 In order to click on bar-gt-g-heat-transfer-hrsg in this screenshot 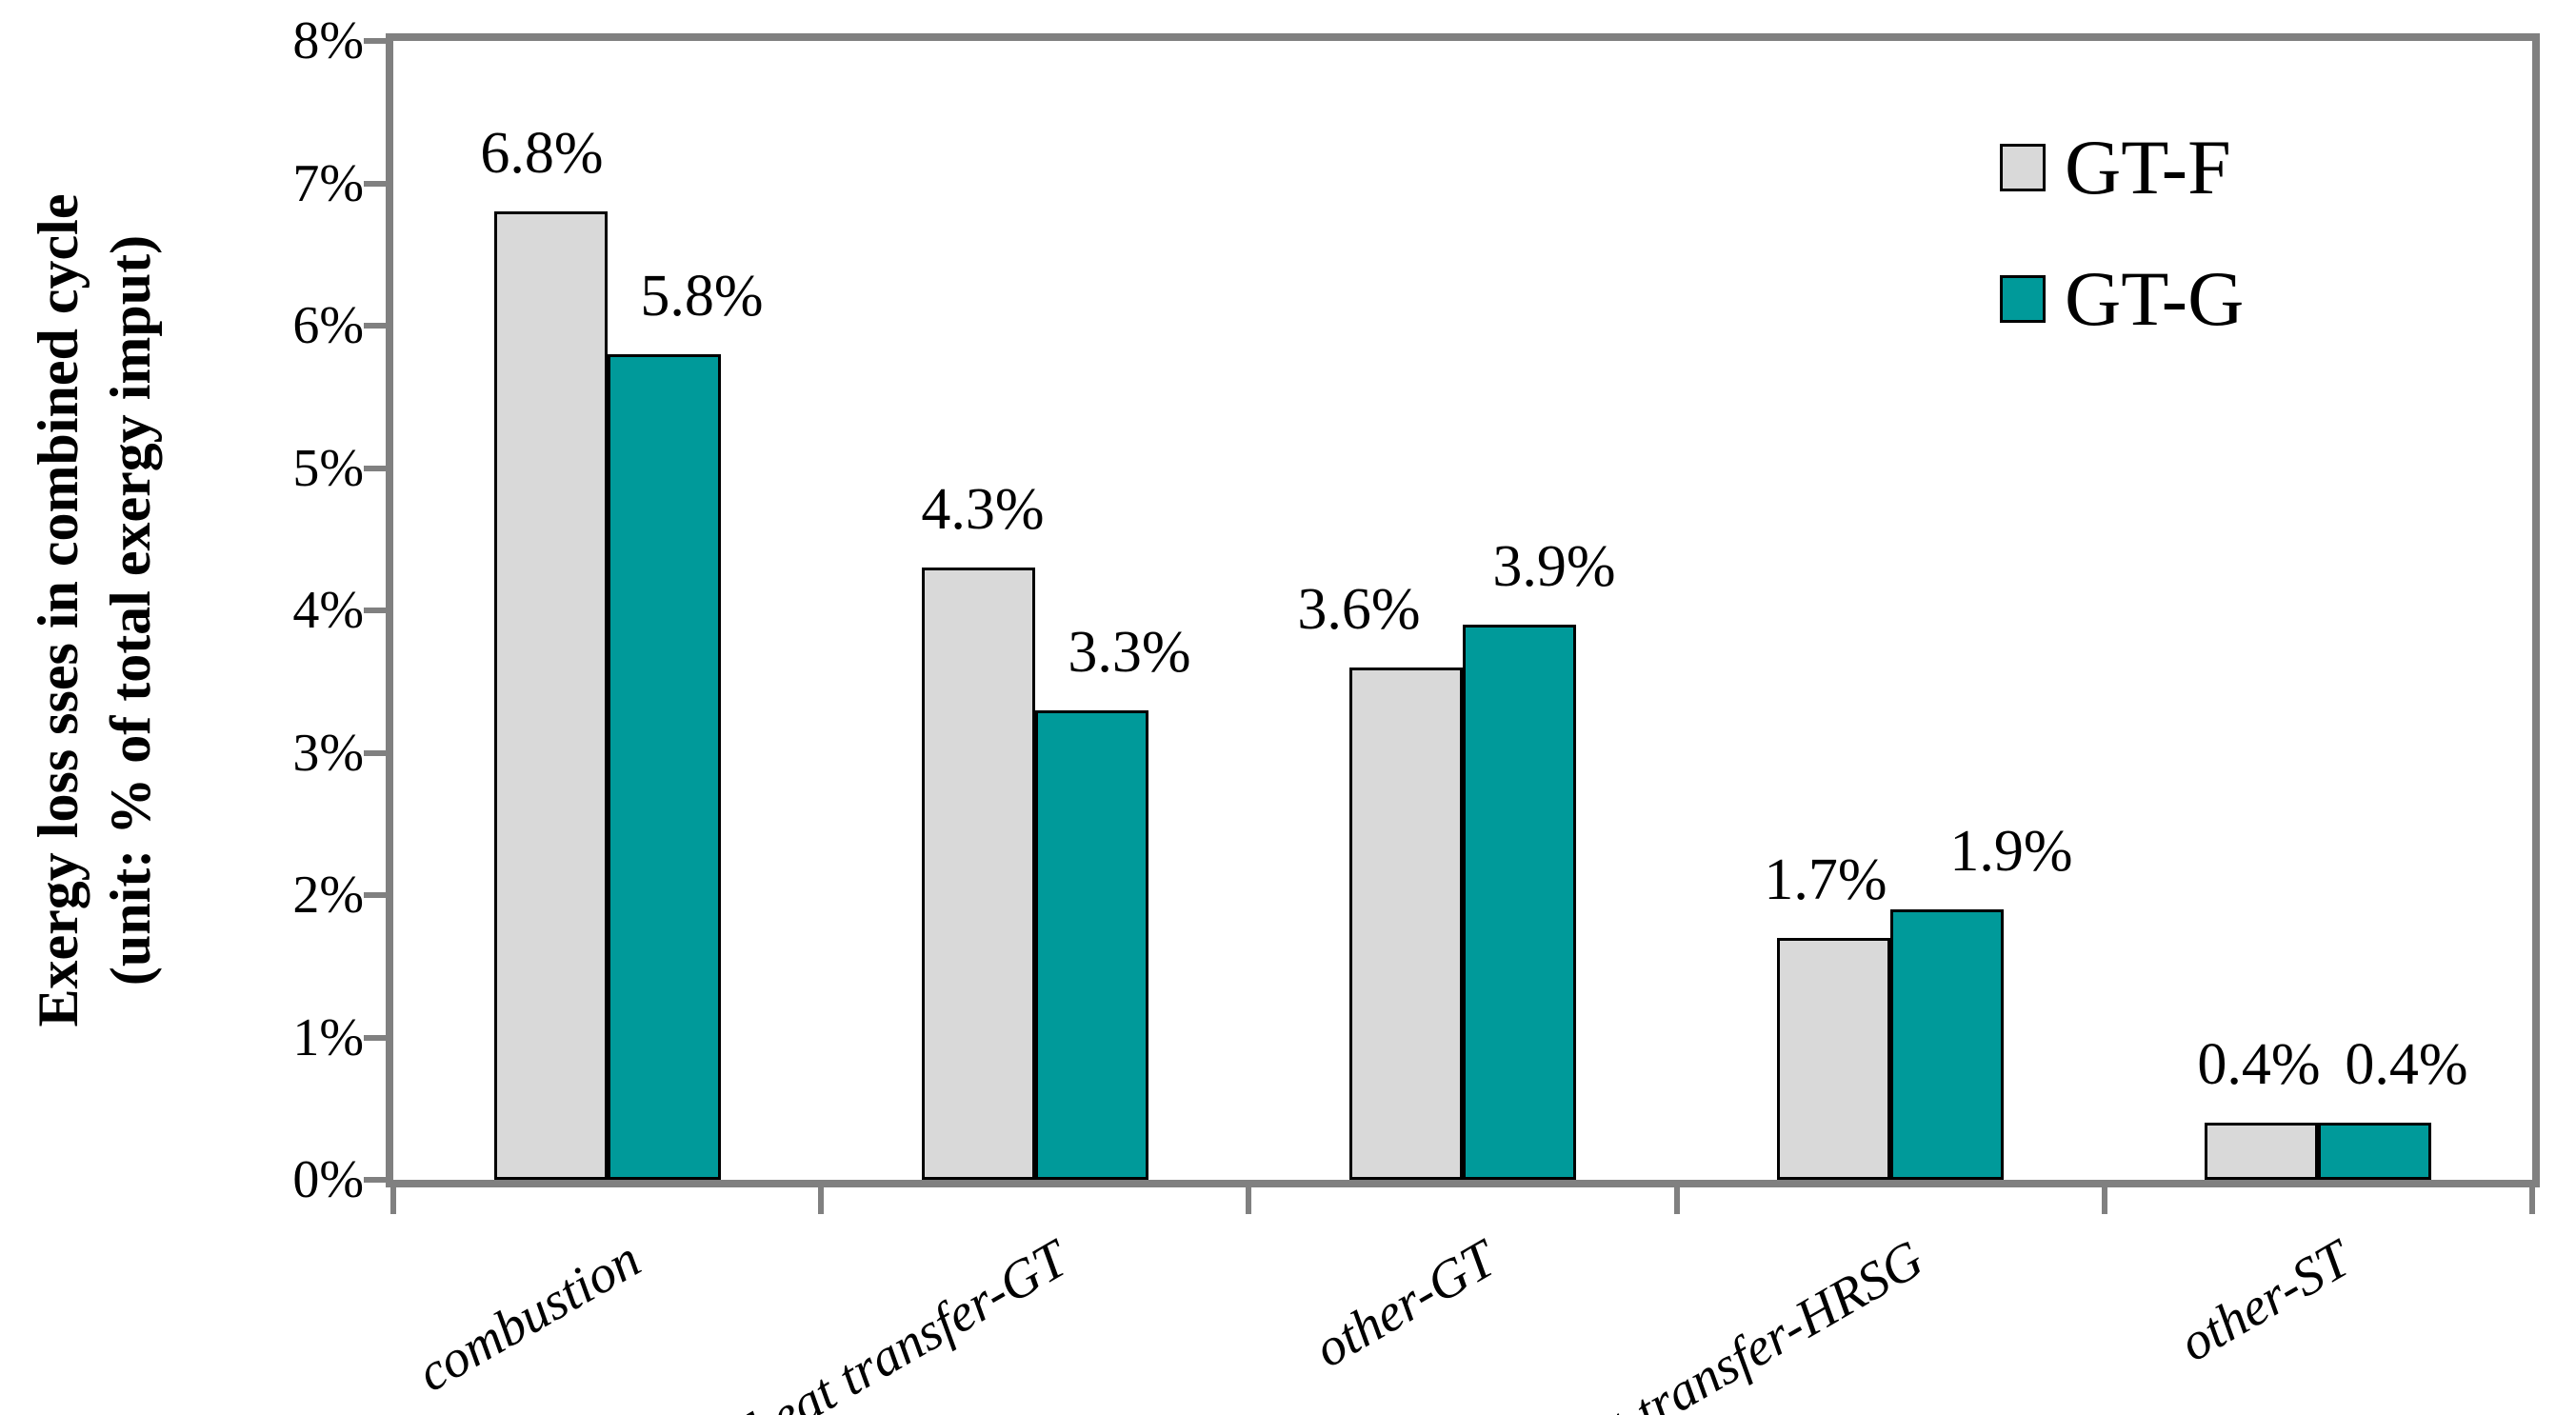, I will do `click(1947, 1045)`.